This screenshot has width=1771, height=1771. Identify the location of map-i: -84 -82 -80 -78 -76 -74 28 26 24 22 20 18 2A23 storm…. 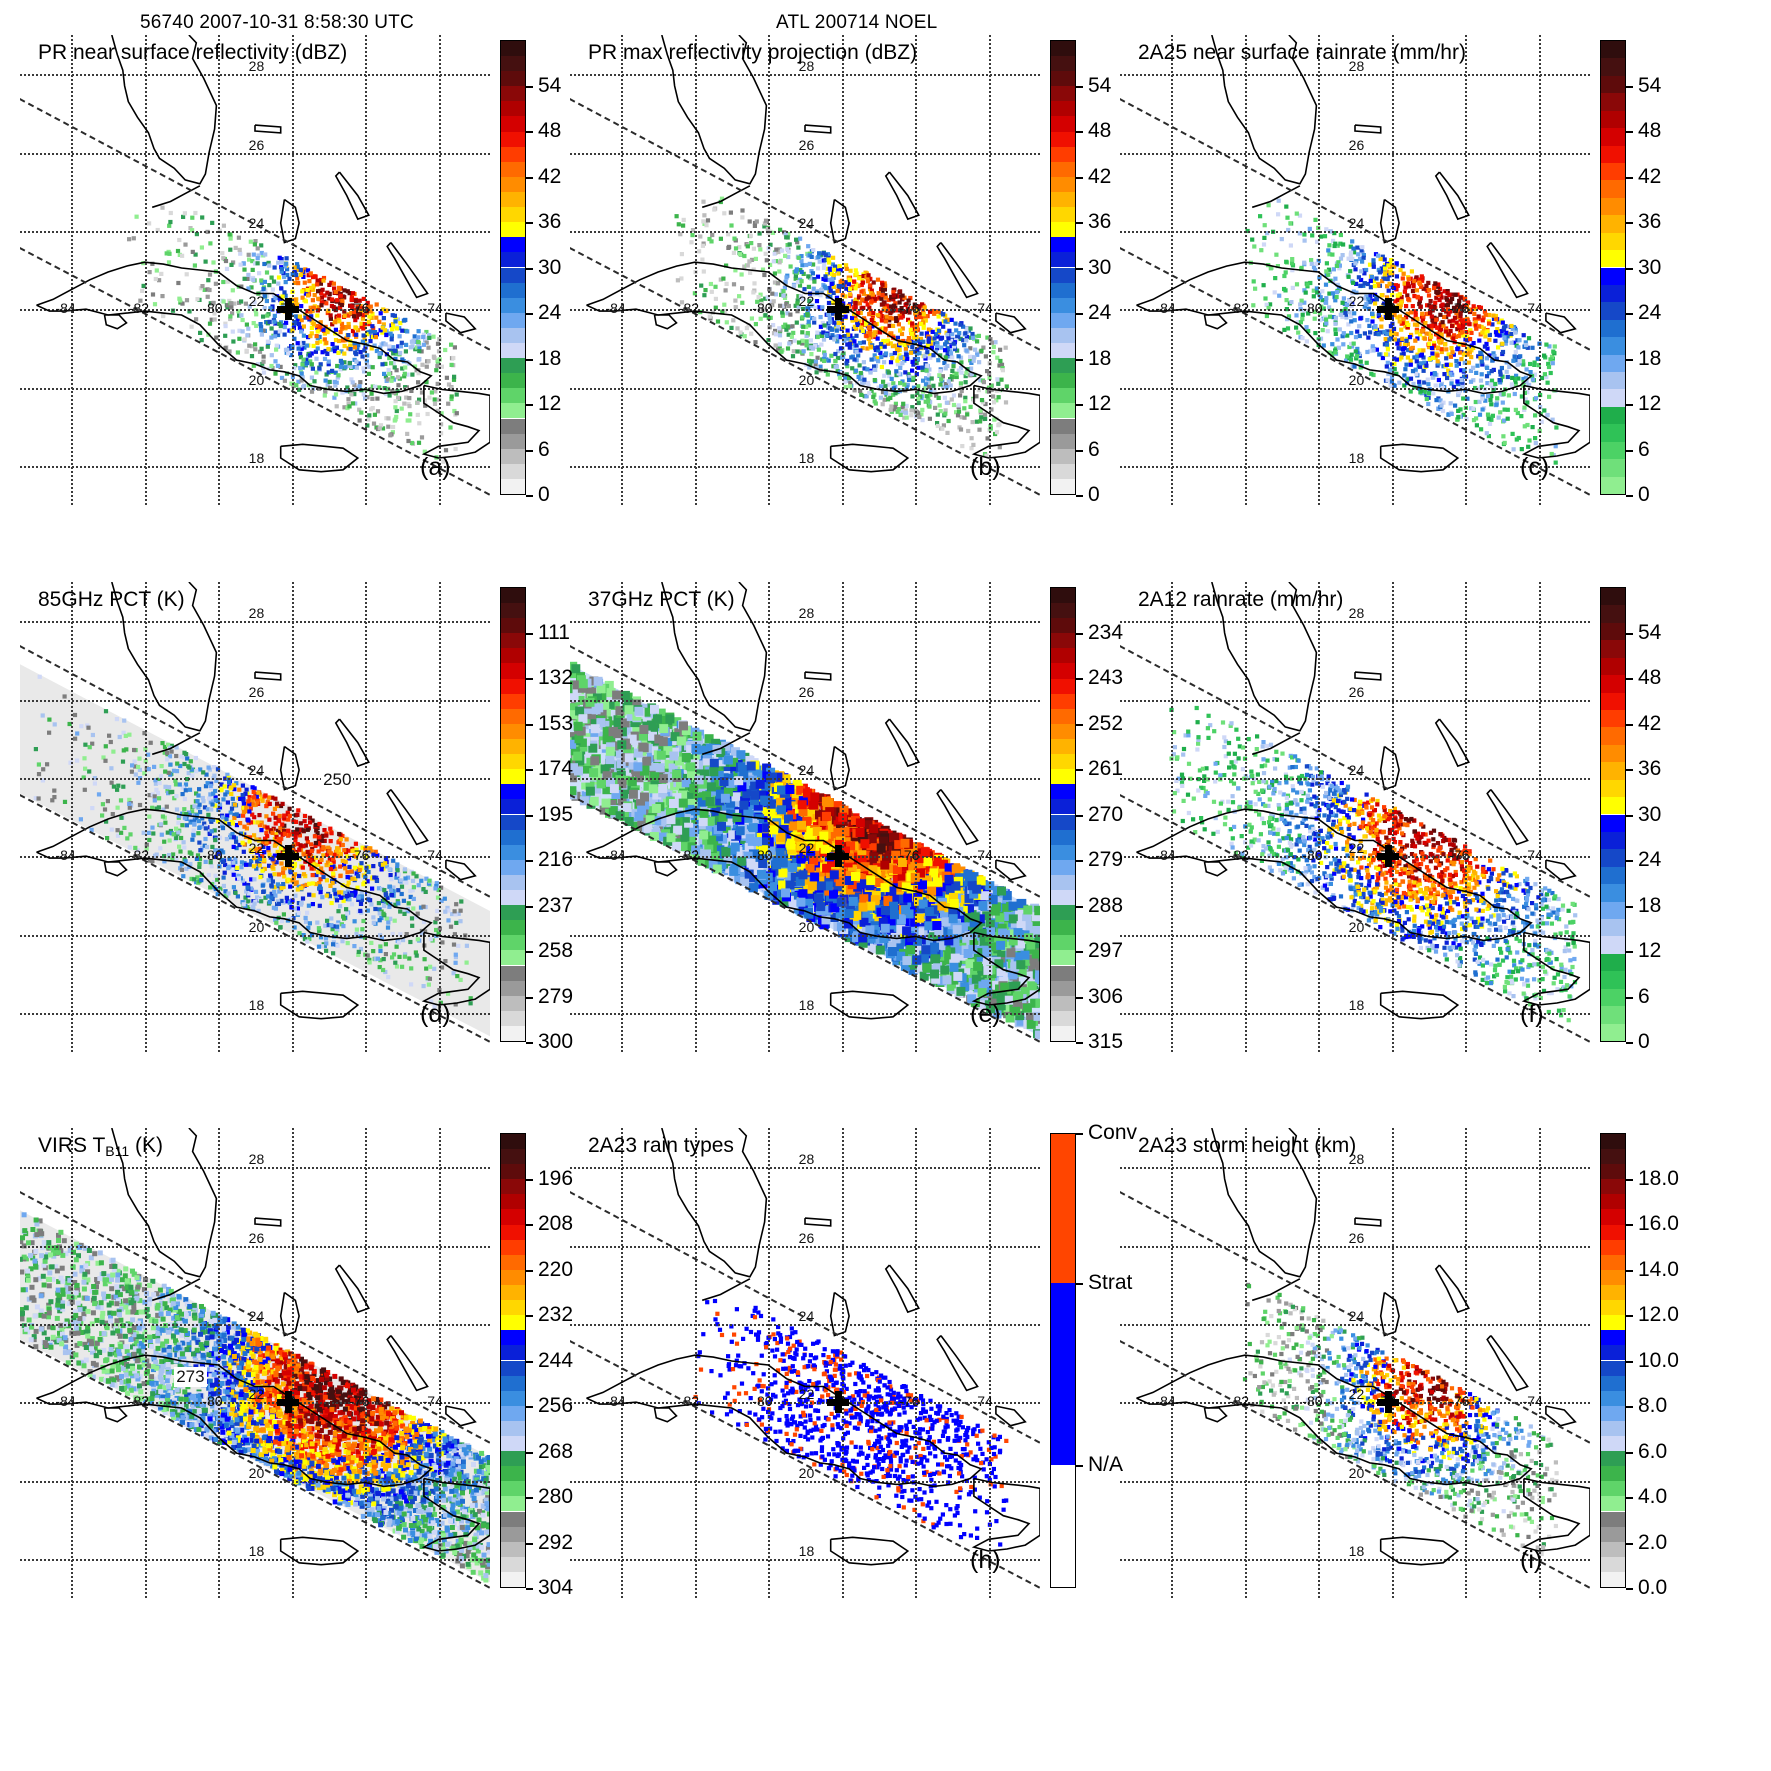
(1355, 1363).